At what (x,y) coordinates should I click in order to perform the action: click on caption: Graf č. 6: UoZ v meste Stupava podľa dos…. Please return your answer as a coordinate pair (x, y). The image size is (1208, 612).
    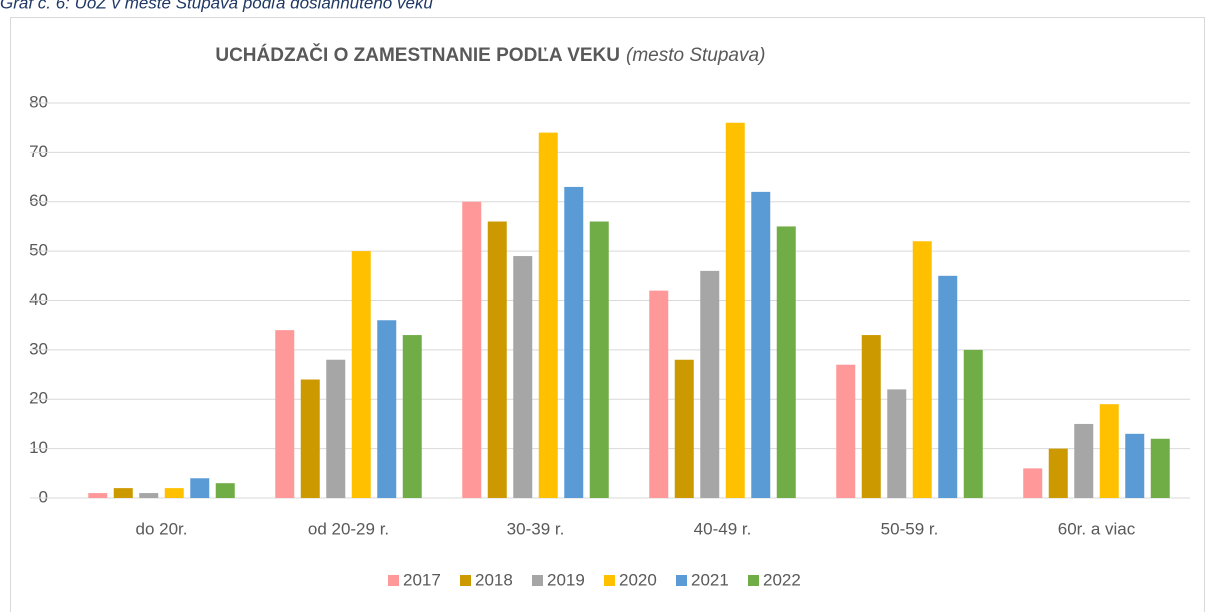
    Looking at the image, I should click on (216, 6).